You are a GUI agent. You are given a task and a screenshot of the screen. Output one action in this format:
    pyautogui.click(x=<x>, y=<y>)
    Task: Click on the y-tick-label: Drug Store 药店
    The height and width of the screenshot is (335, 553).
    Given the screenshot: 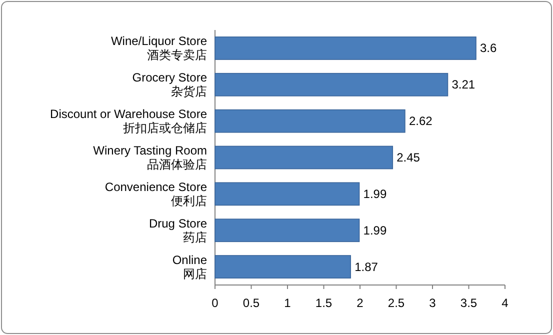 What is the action you would take?
    pyautogui.click(x=178, y=230)
    